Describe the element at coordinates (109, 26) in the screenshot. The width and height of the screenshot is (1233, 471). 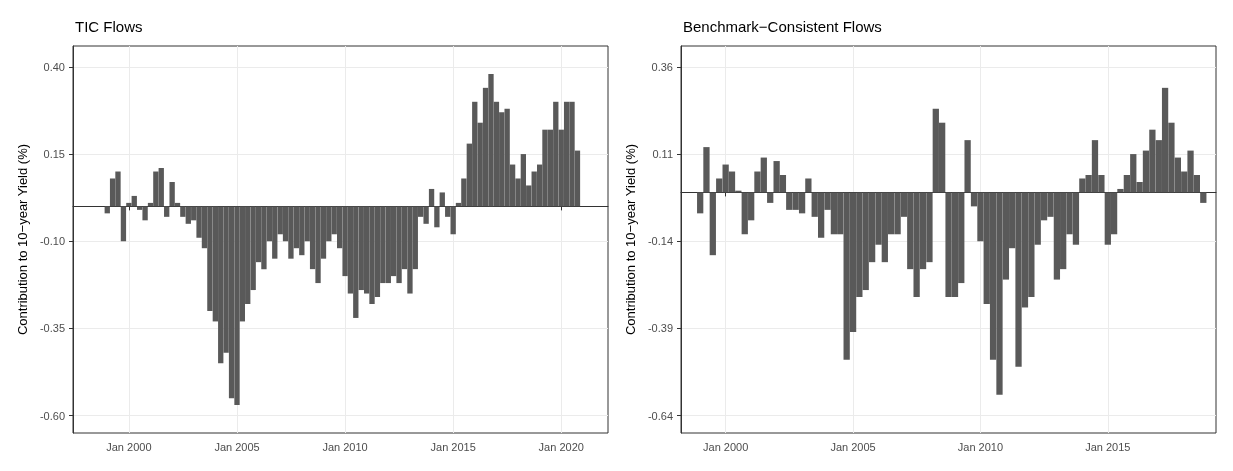
I see `chart-title: TIC Flows` at that location.